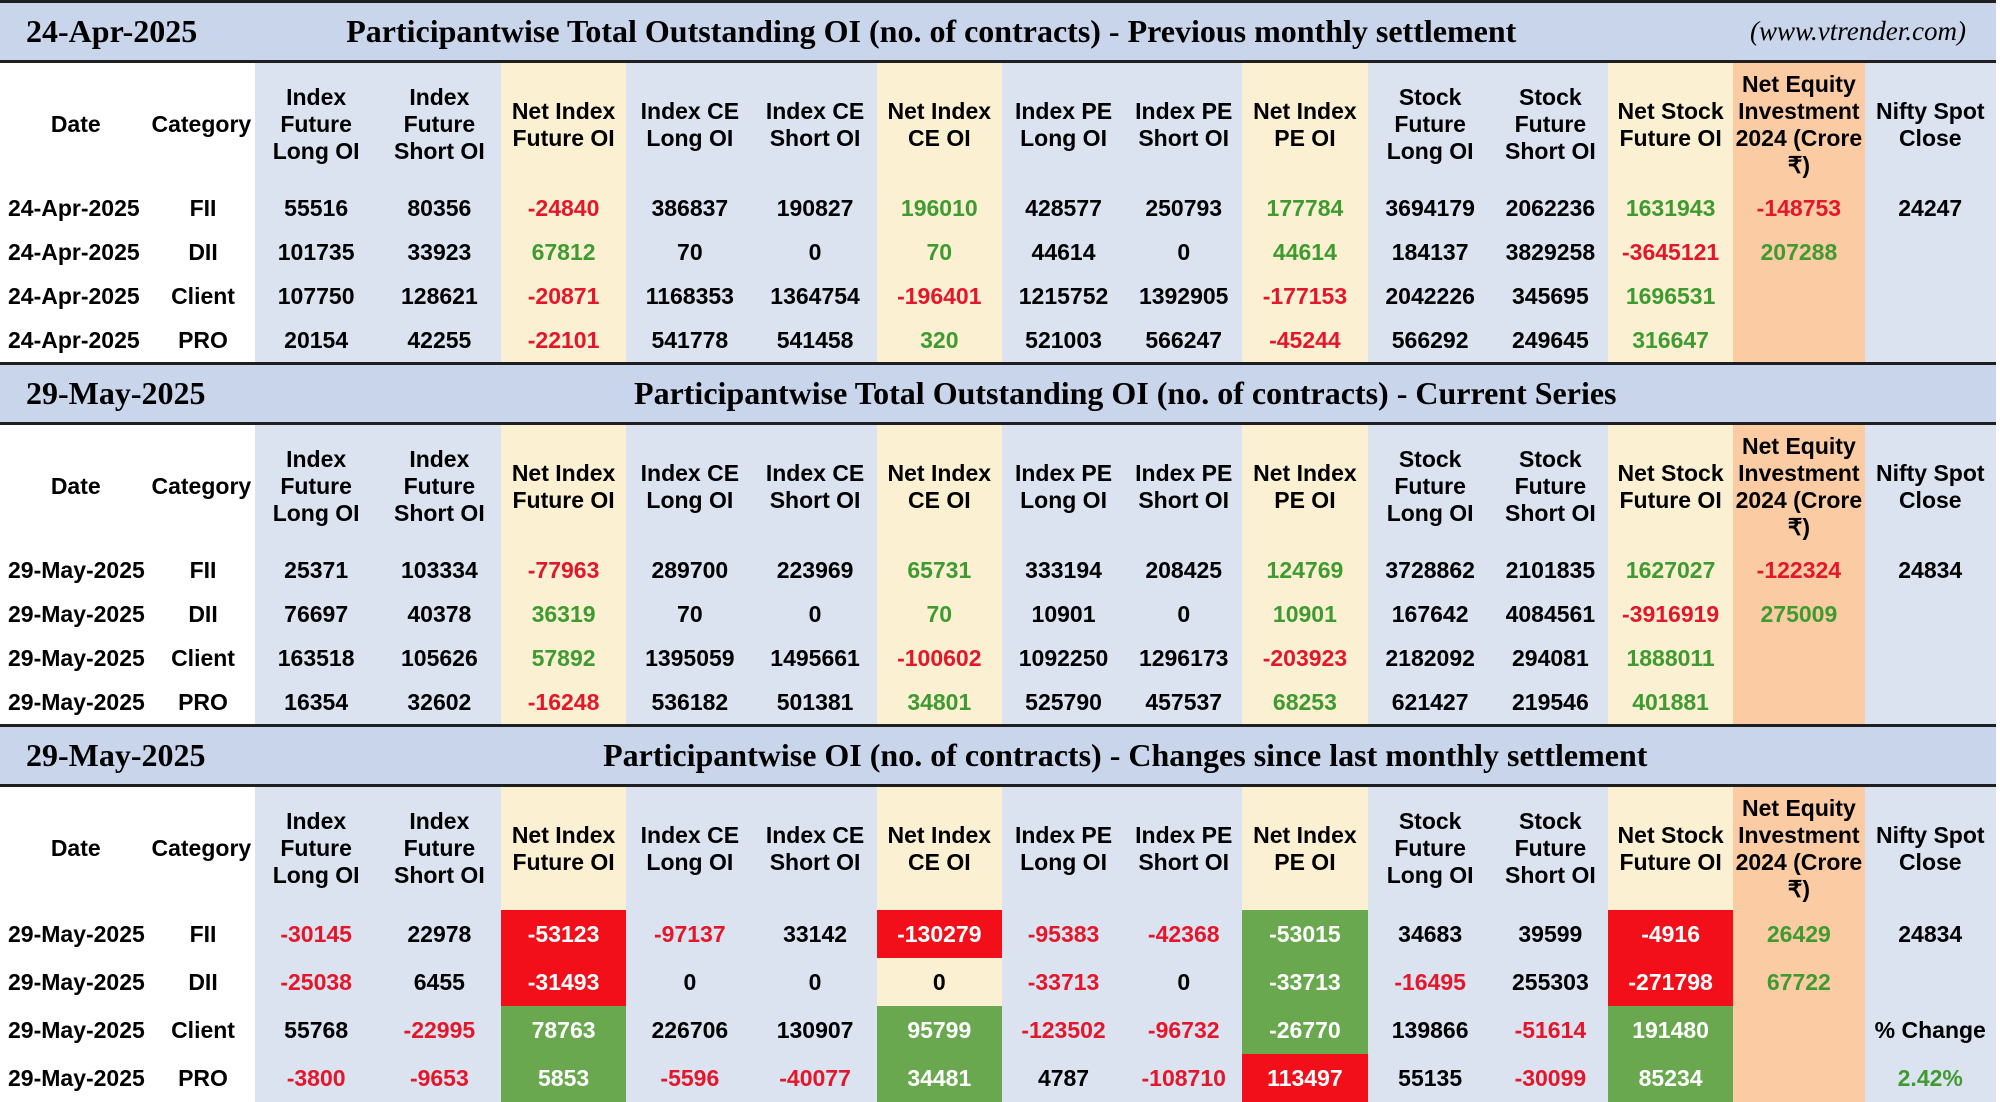 This screenshot has width=2000, height=1102. What do you see at coordinates (1550, 658) in the screenshot?
I see `cell-value: 294081` at bounding box center [1550, 658].